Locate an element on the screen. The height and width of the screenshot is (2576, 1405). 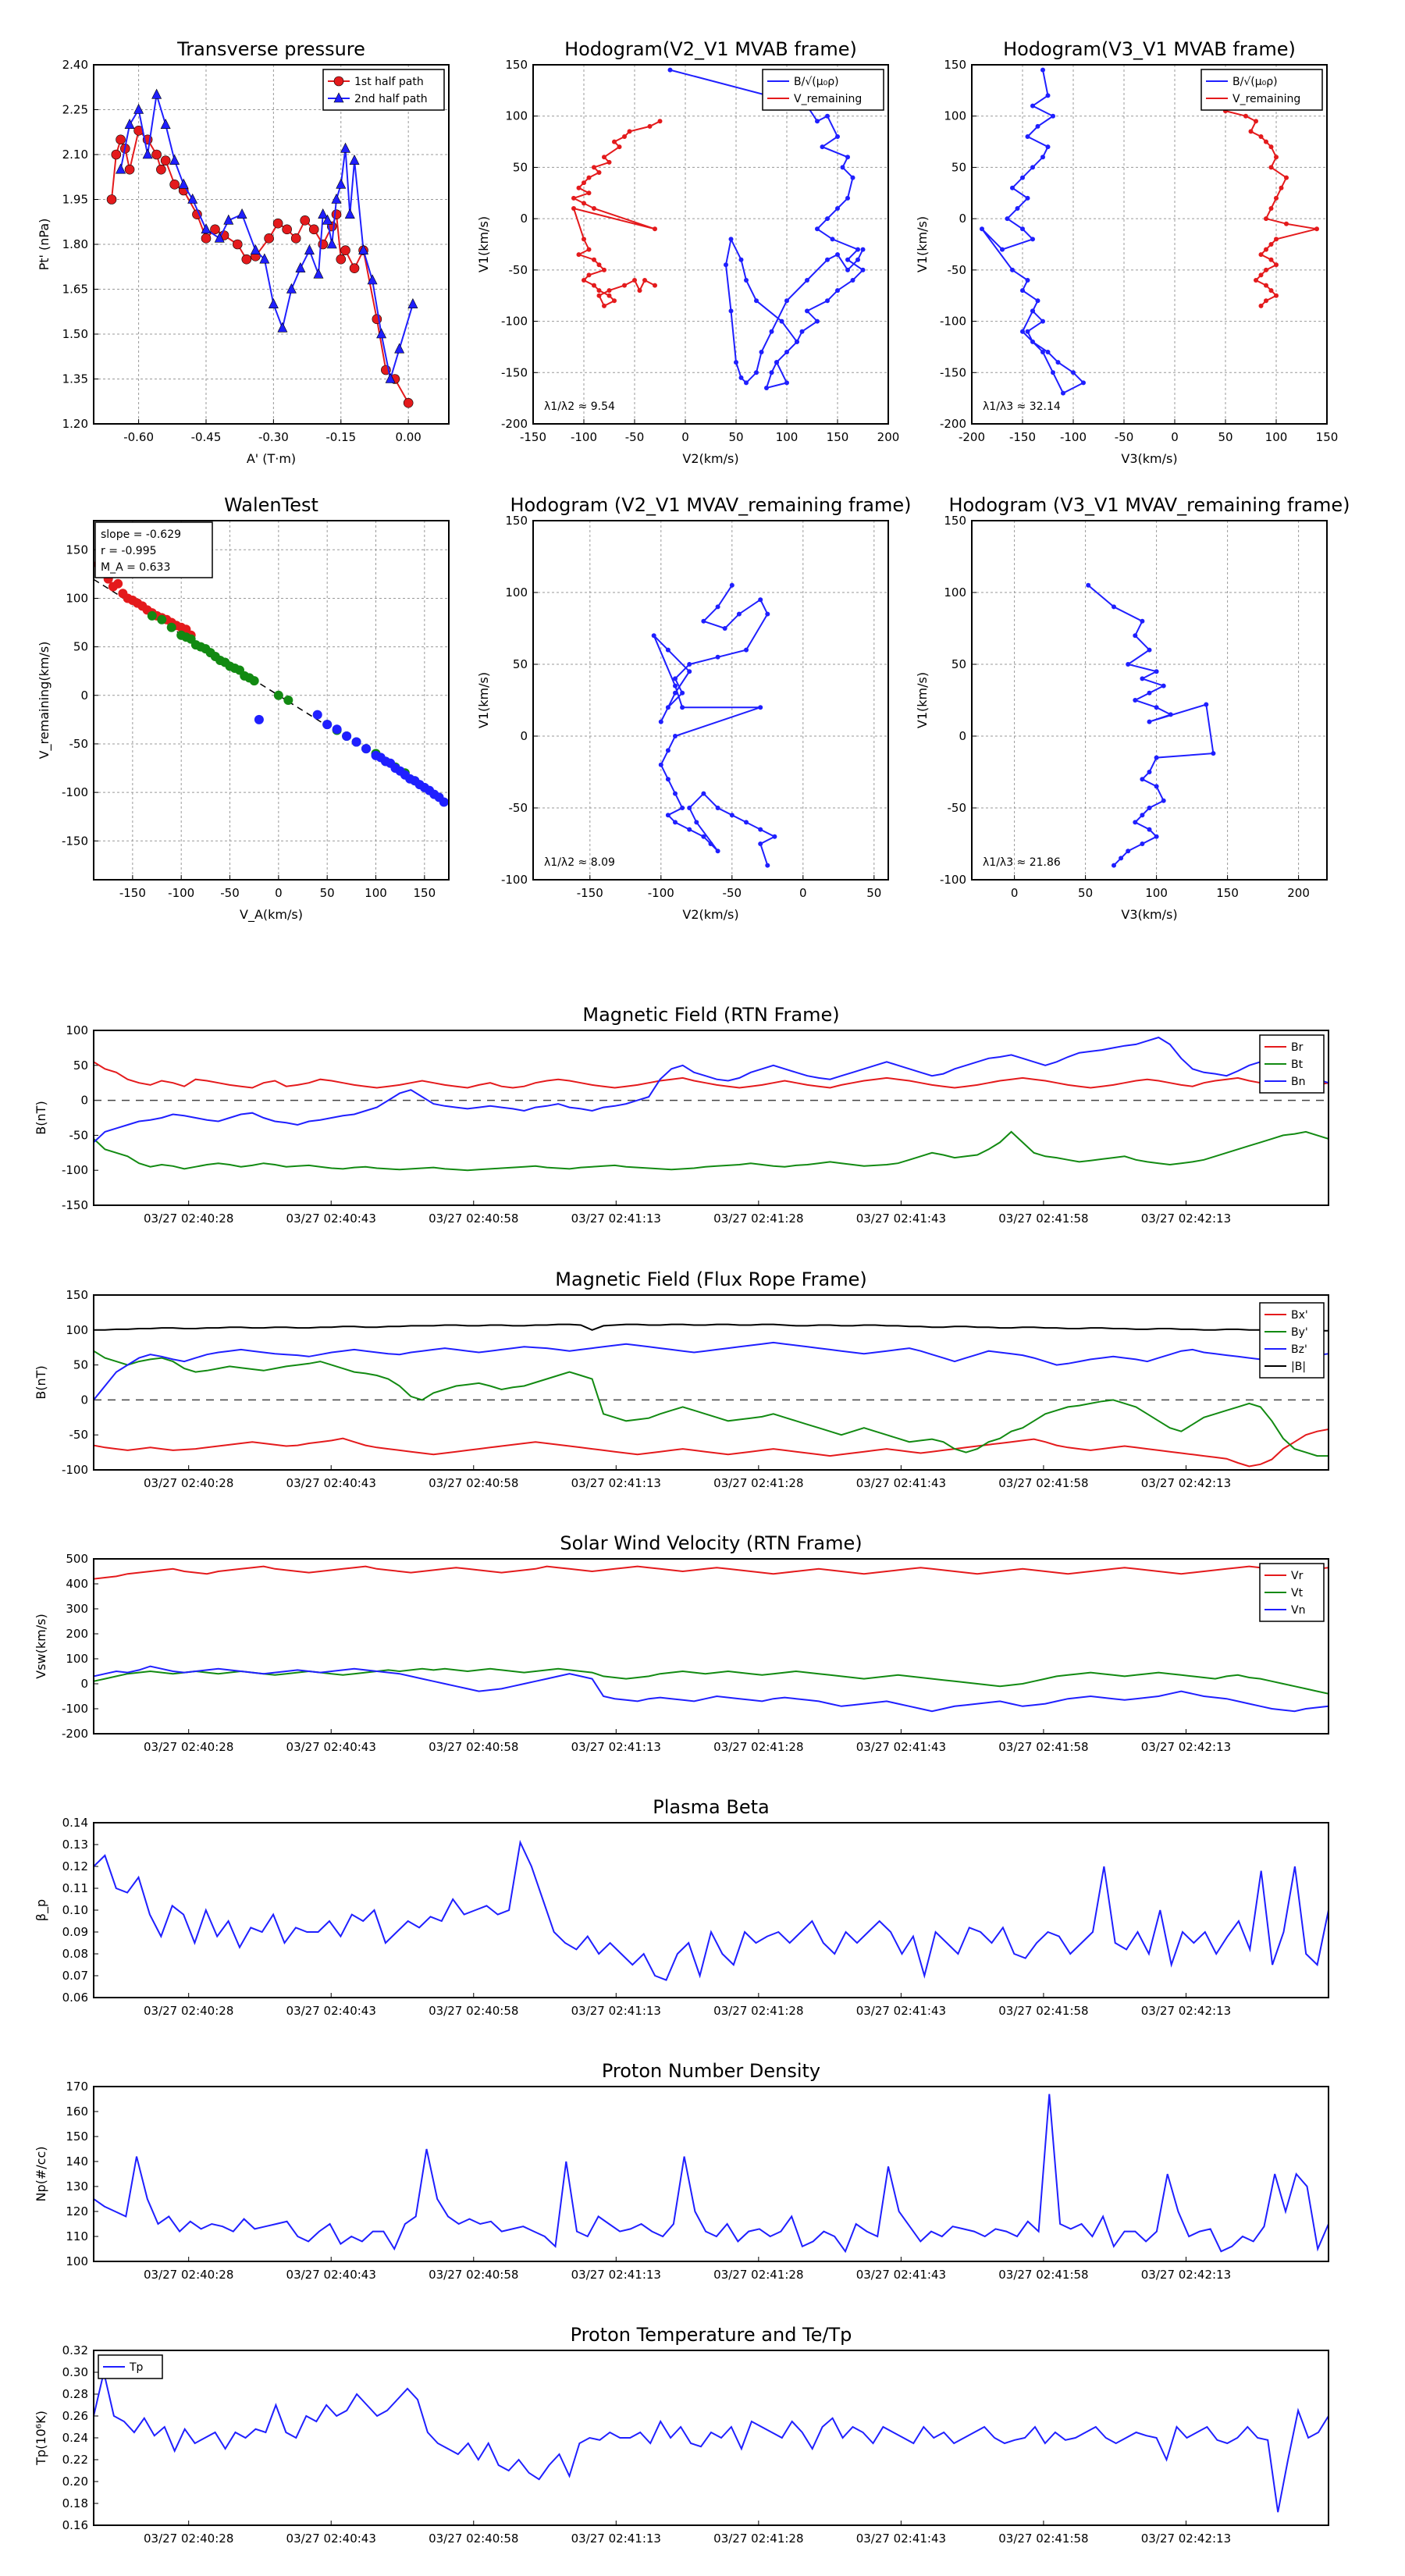
series-line-Tp is located at coordinates (712, 2442).